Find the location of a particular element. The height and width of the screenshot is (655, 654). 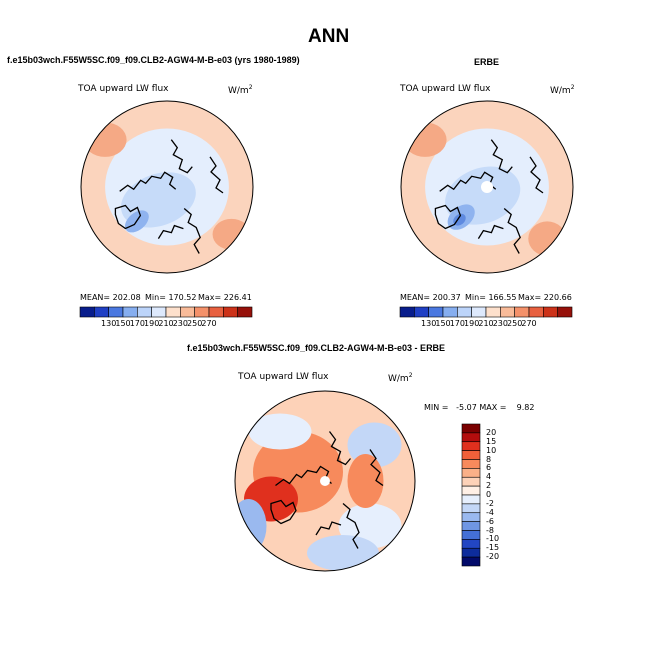

colorbar-difference-tick-label: 8 is located at coordinates (489, 459).